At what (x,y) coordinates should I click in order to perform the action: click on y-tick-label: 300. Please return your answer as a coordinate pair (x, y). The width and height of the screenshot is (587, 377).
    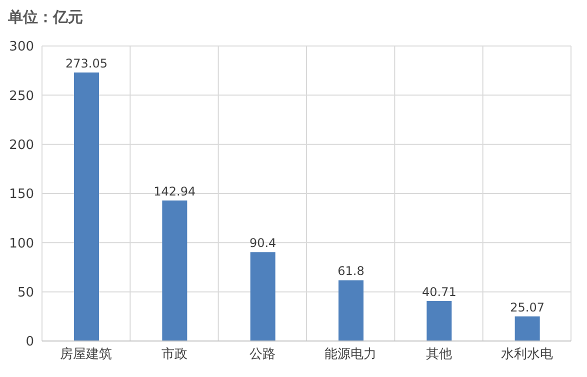
    Looking at the image, I should click on (21, 47).